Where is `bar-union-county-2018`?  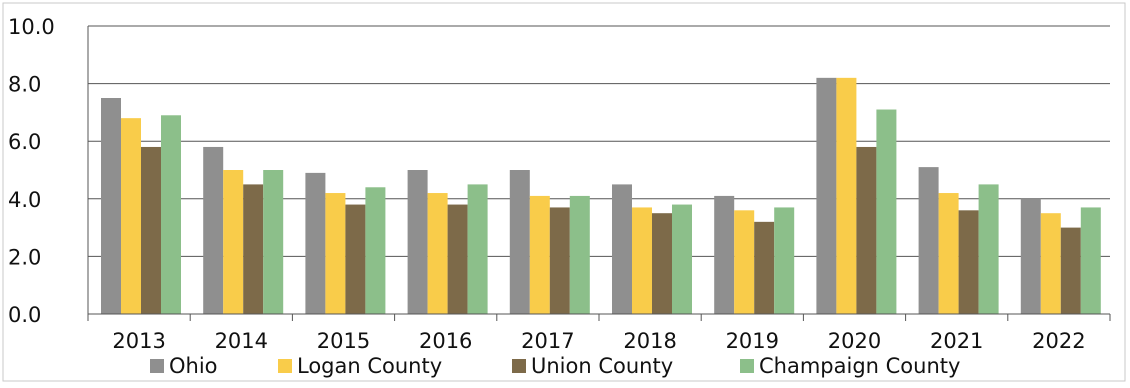 bar-union-county-2018 is located at coordinates (662, 263).